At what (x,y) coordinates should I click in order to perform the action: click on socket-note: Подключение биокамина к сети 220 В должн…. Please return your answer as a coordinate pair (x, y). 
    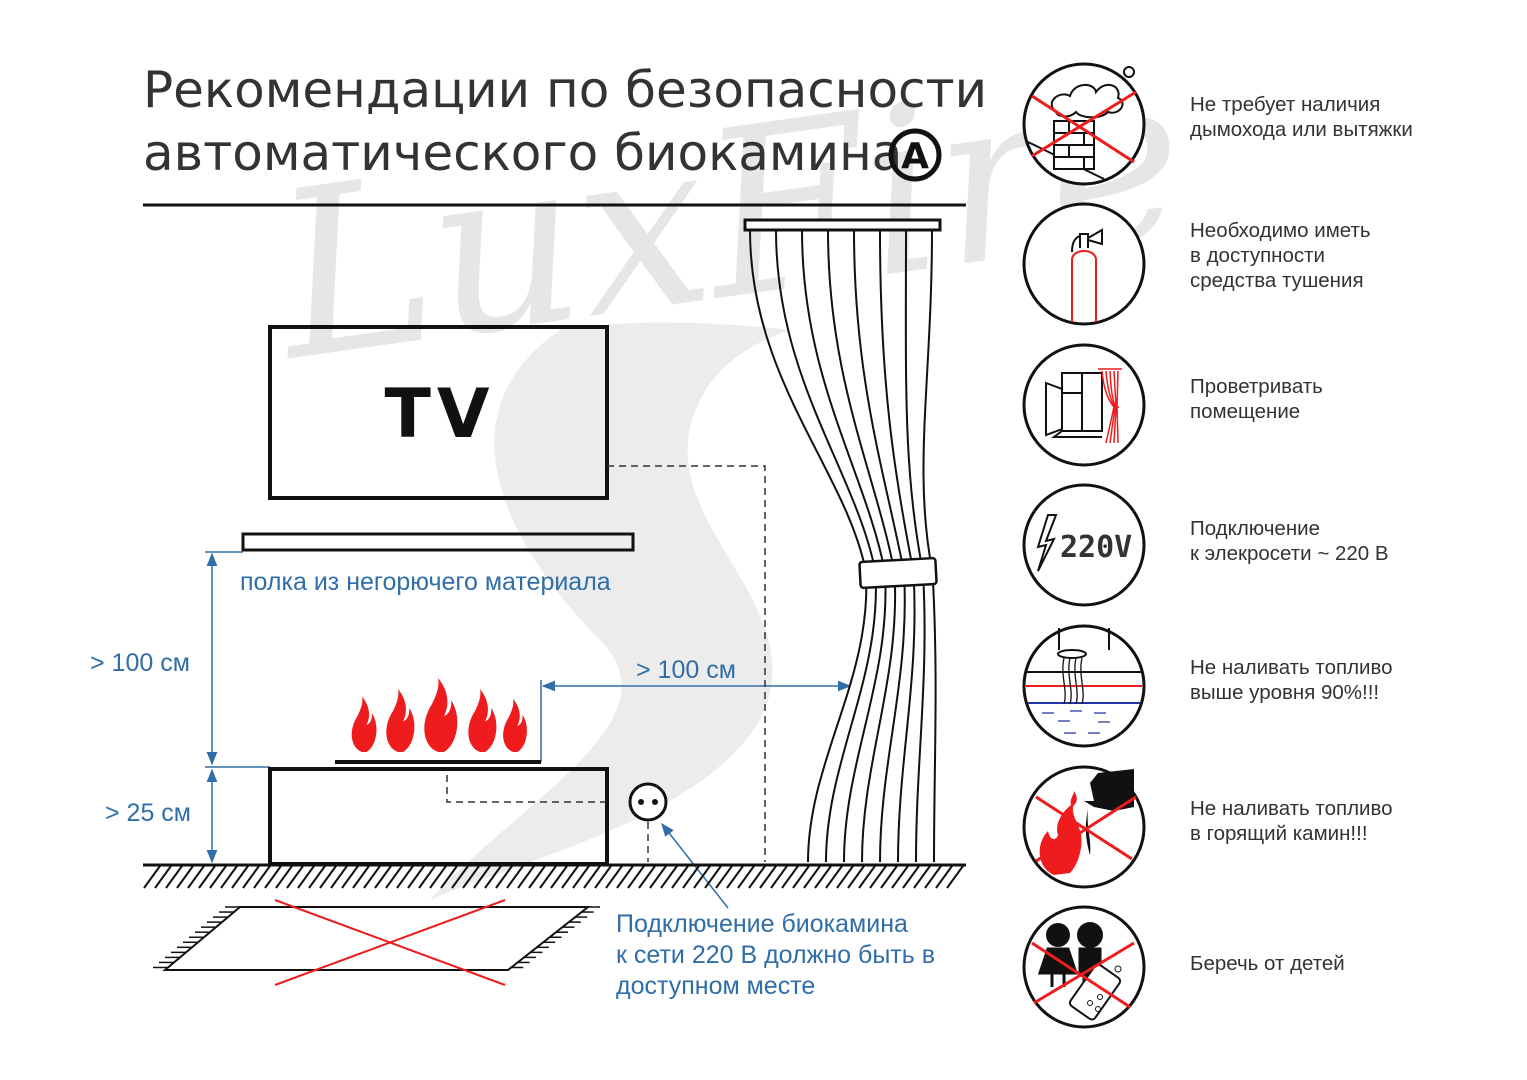
    Looking at the image, I should click on (775, 955).